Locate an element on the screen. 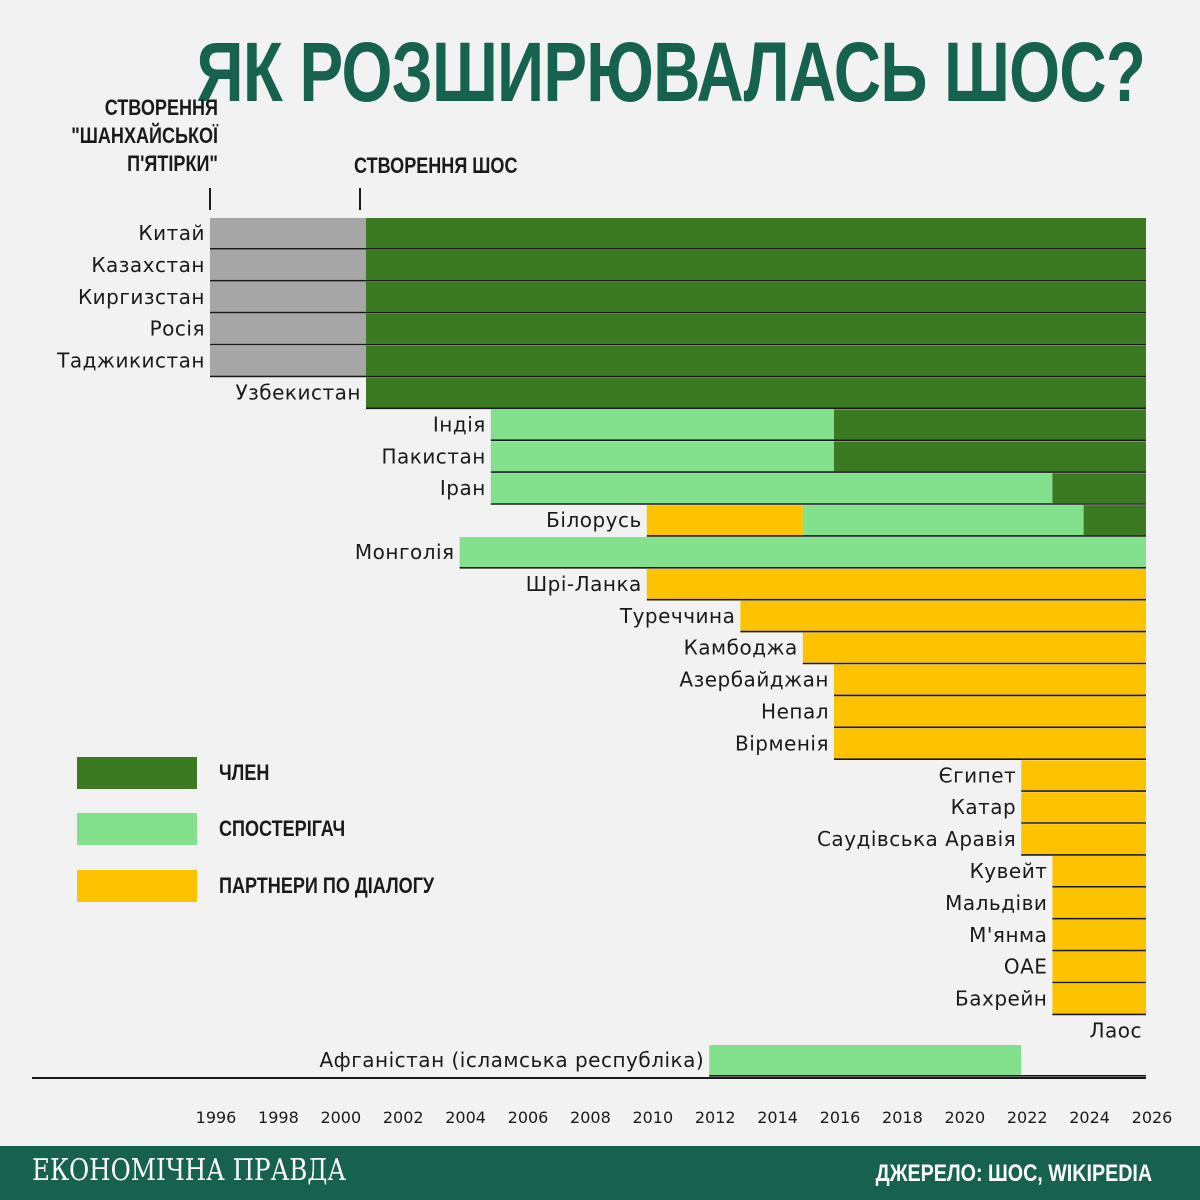 Image resolution: width=1200 pixels, height=1200 pixels. bar-вірменія-dialogue-partner is located at coordinates (990, 743).